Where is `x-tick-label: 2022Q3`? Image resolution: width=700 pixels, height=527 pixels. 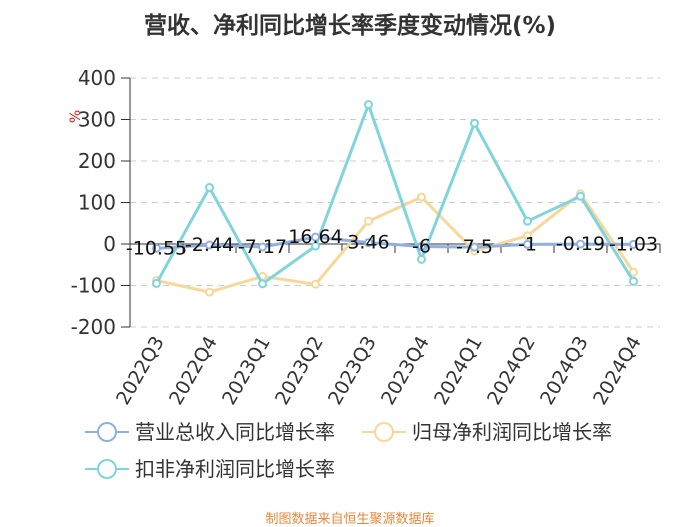 x-tick-label: 2022Q3 is located at coordinates (140, 371).